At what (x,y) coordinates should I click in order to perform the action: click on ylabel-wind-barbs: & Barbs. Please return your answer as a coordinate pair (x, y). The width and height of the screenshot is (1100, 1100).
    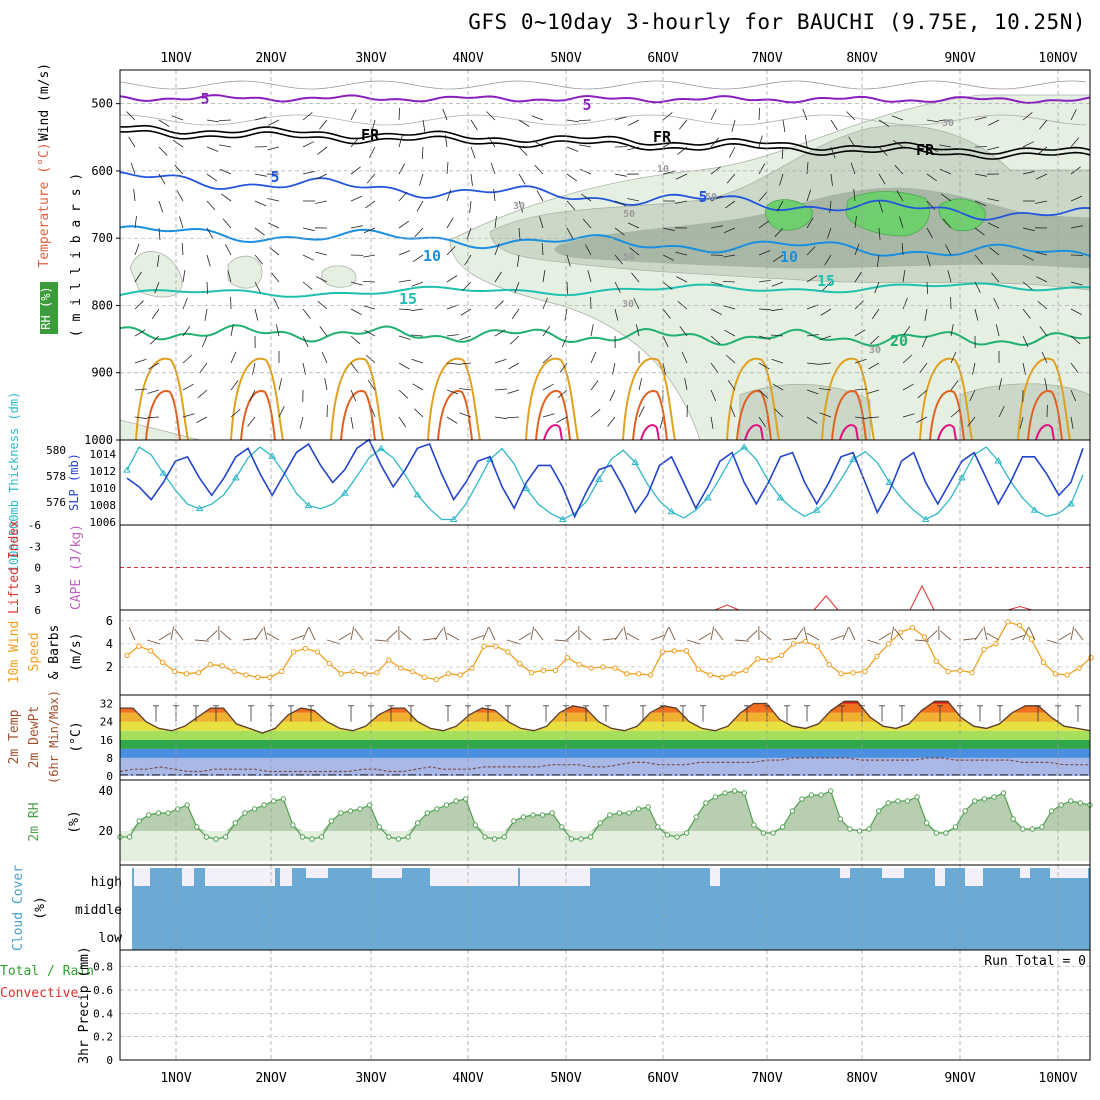
    Looking at the image, I should click on (54, 652).